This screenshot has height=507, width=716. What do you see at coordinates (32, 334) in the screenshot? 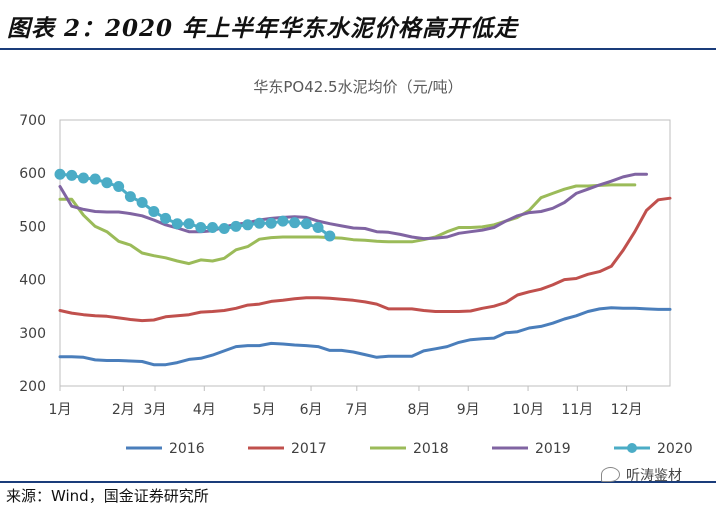
I see `y-tick-label: 300` at bounding box center [32, 334].